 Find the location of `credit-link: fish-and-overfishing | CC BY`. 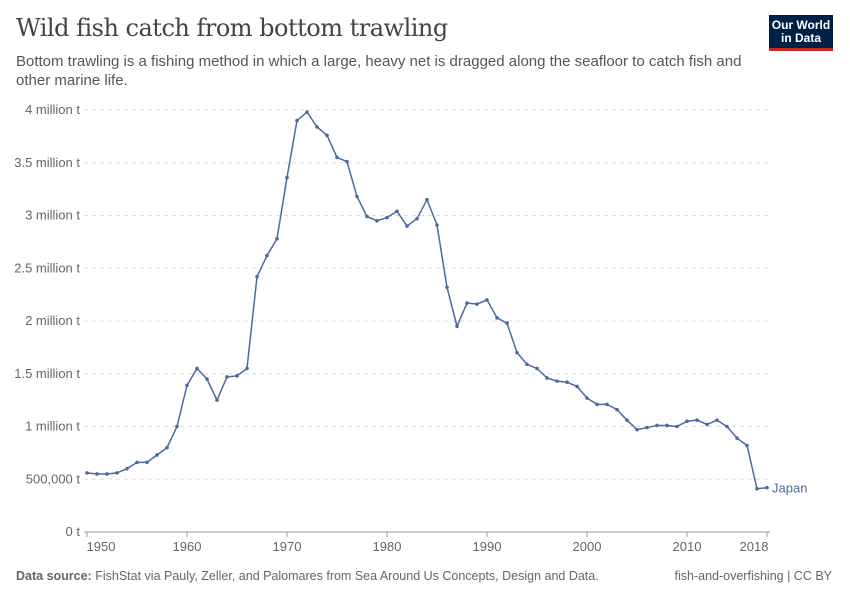

credit-link: fish-and-overfishing | CC BY is located at coordinates (753, 576).